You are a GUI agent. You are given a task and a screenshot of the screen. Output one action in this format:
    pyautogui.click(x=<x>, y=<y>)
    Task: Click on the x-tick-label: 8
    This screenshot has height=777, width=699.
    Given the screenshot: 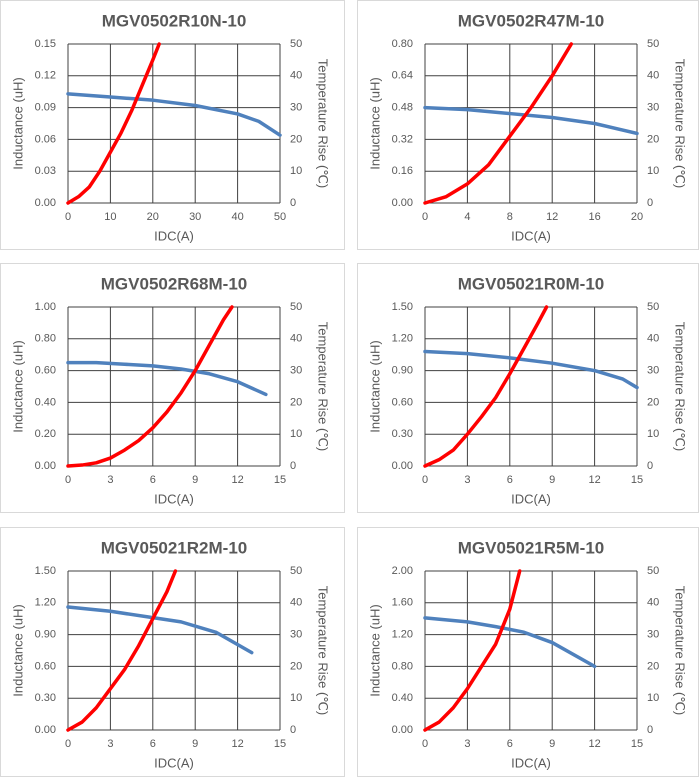 What is the action you would take?
    pyautogui.click(x=510, y=217)
    